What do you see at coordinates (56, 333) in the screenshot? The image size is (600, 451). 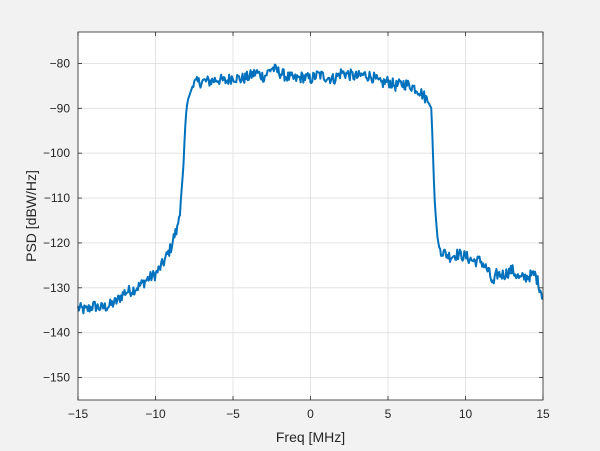 I see `y-tick-label: −140` at bounding box center [56, 333].